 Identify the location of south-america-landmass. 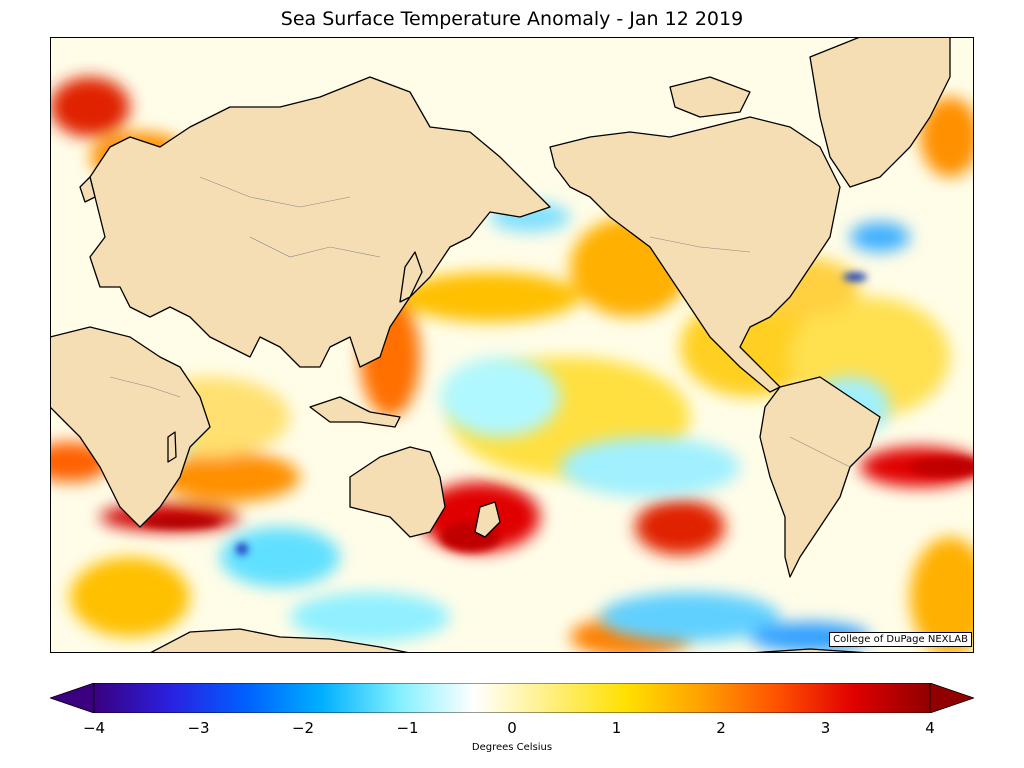
(820, 477).